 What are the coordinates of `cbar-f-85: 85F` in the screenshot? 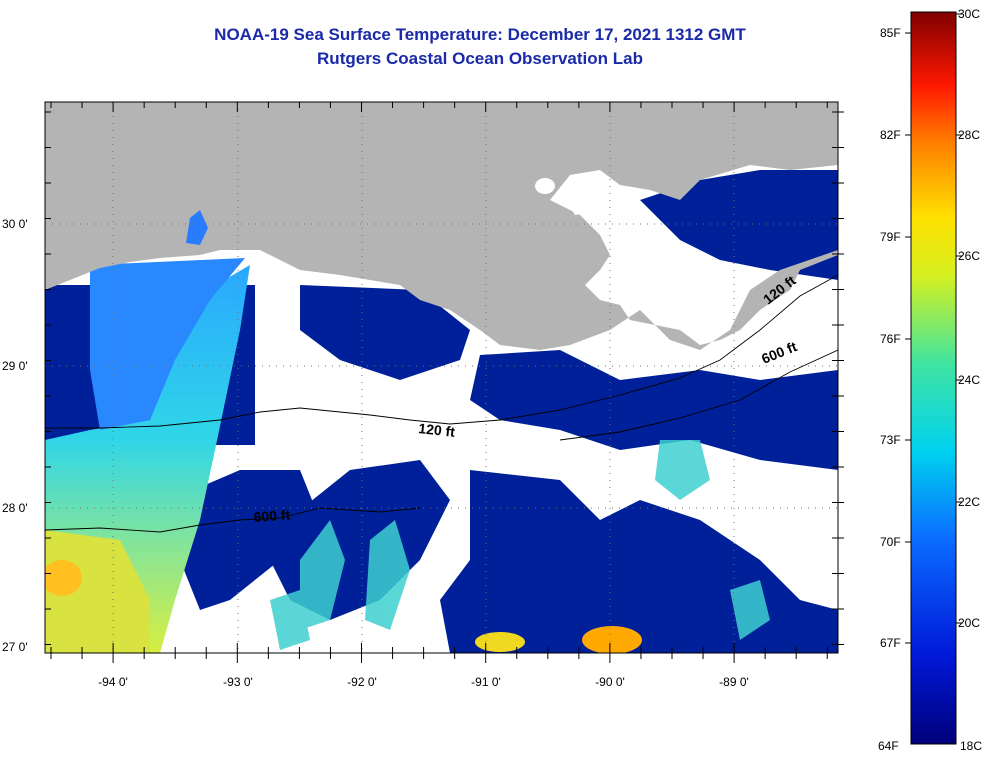 It's located at (890, 33).